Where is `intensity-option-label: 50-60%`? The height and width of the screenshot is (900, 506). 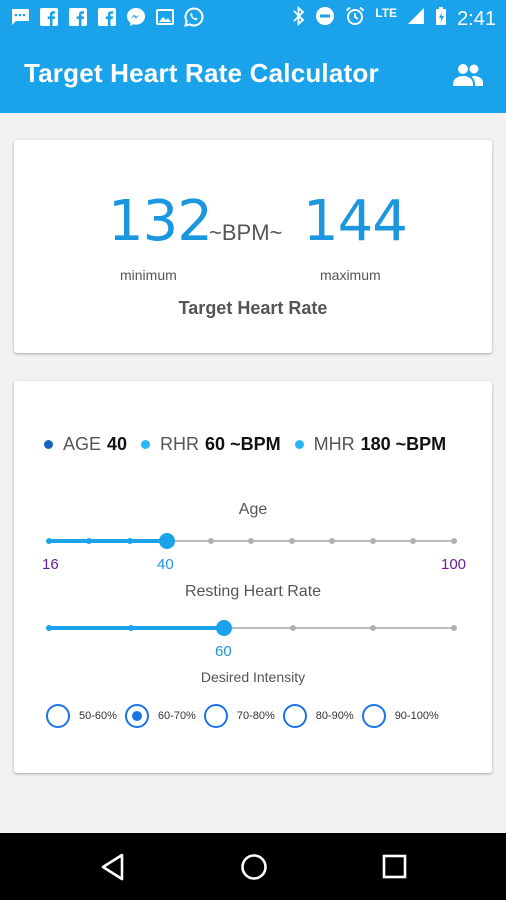 intensity-option-label: 50-60% is located at coordinates (98, 716).